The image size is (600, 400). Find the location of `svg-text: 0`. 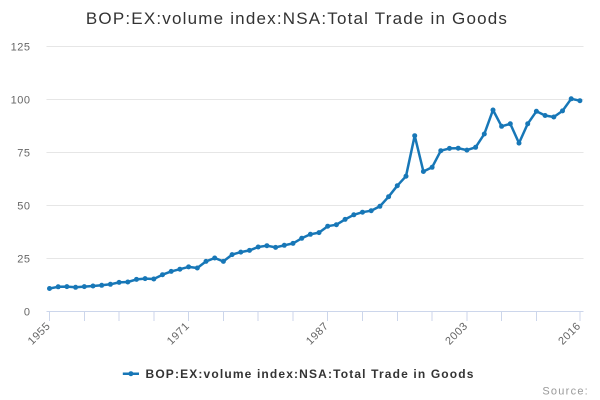

svg-text: 0 is located at coordinates (27, 313).